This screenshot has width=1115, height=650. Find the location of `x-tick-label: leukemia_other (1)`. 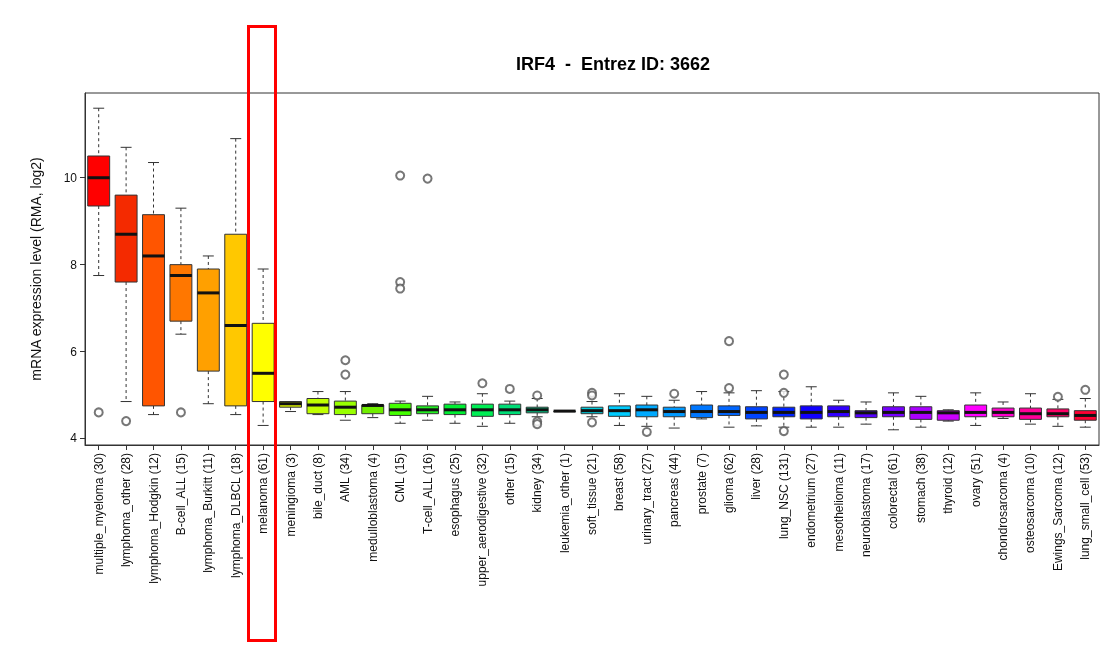

x-tick-label: leukemia_other (1) is located at coordinates (564, 503).